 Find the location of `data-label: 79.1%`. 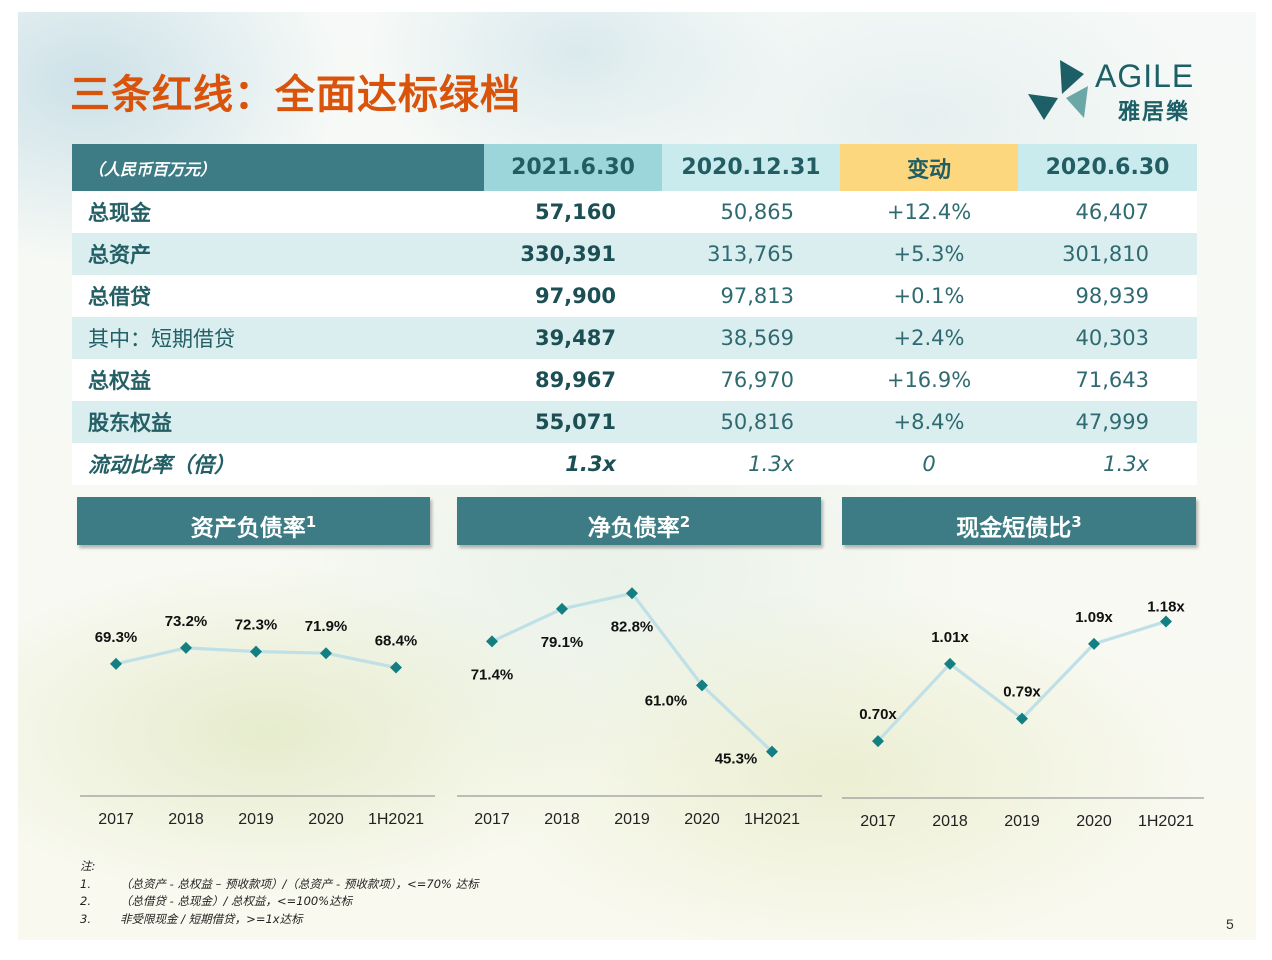

data-label: 79.1% is located at coordinates (562, 642).